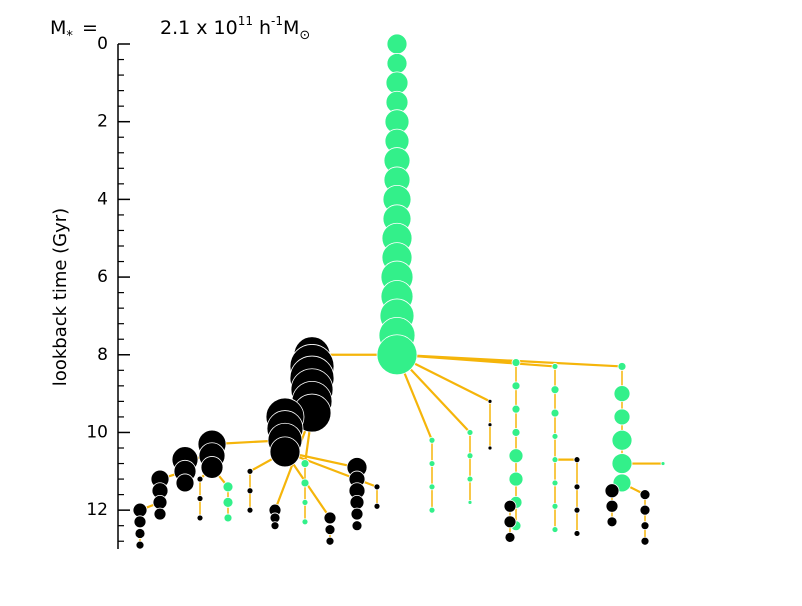 This screenshot has height=606, width=802. Describe the element at coordinates (245, 21) in the screenshot. I see `title-exponent: 11` at that location.